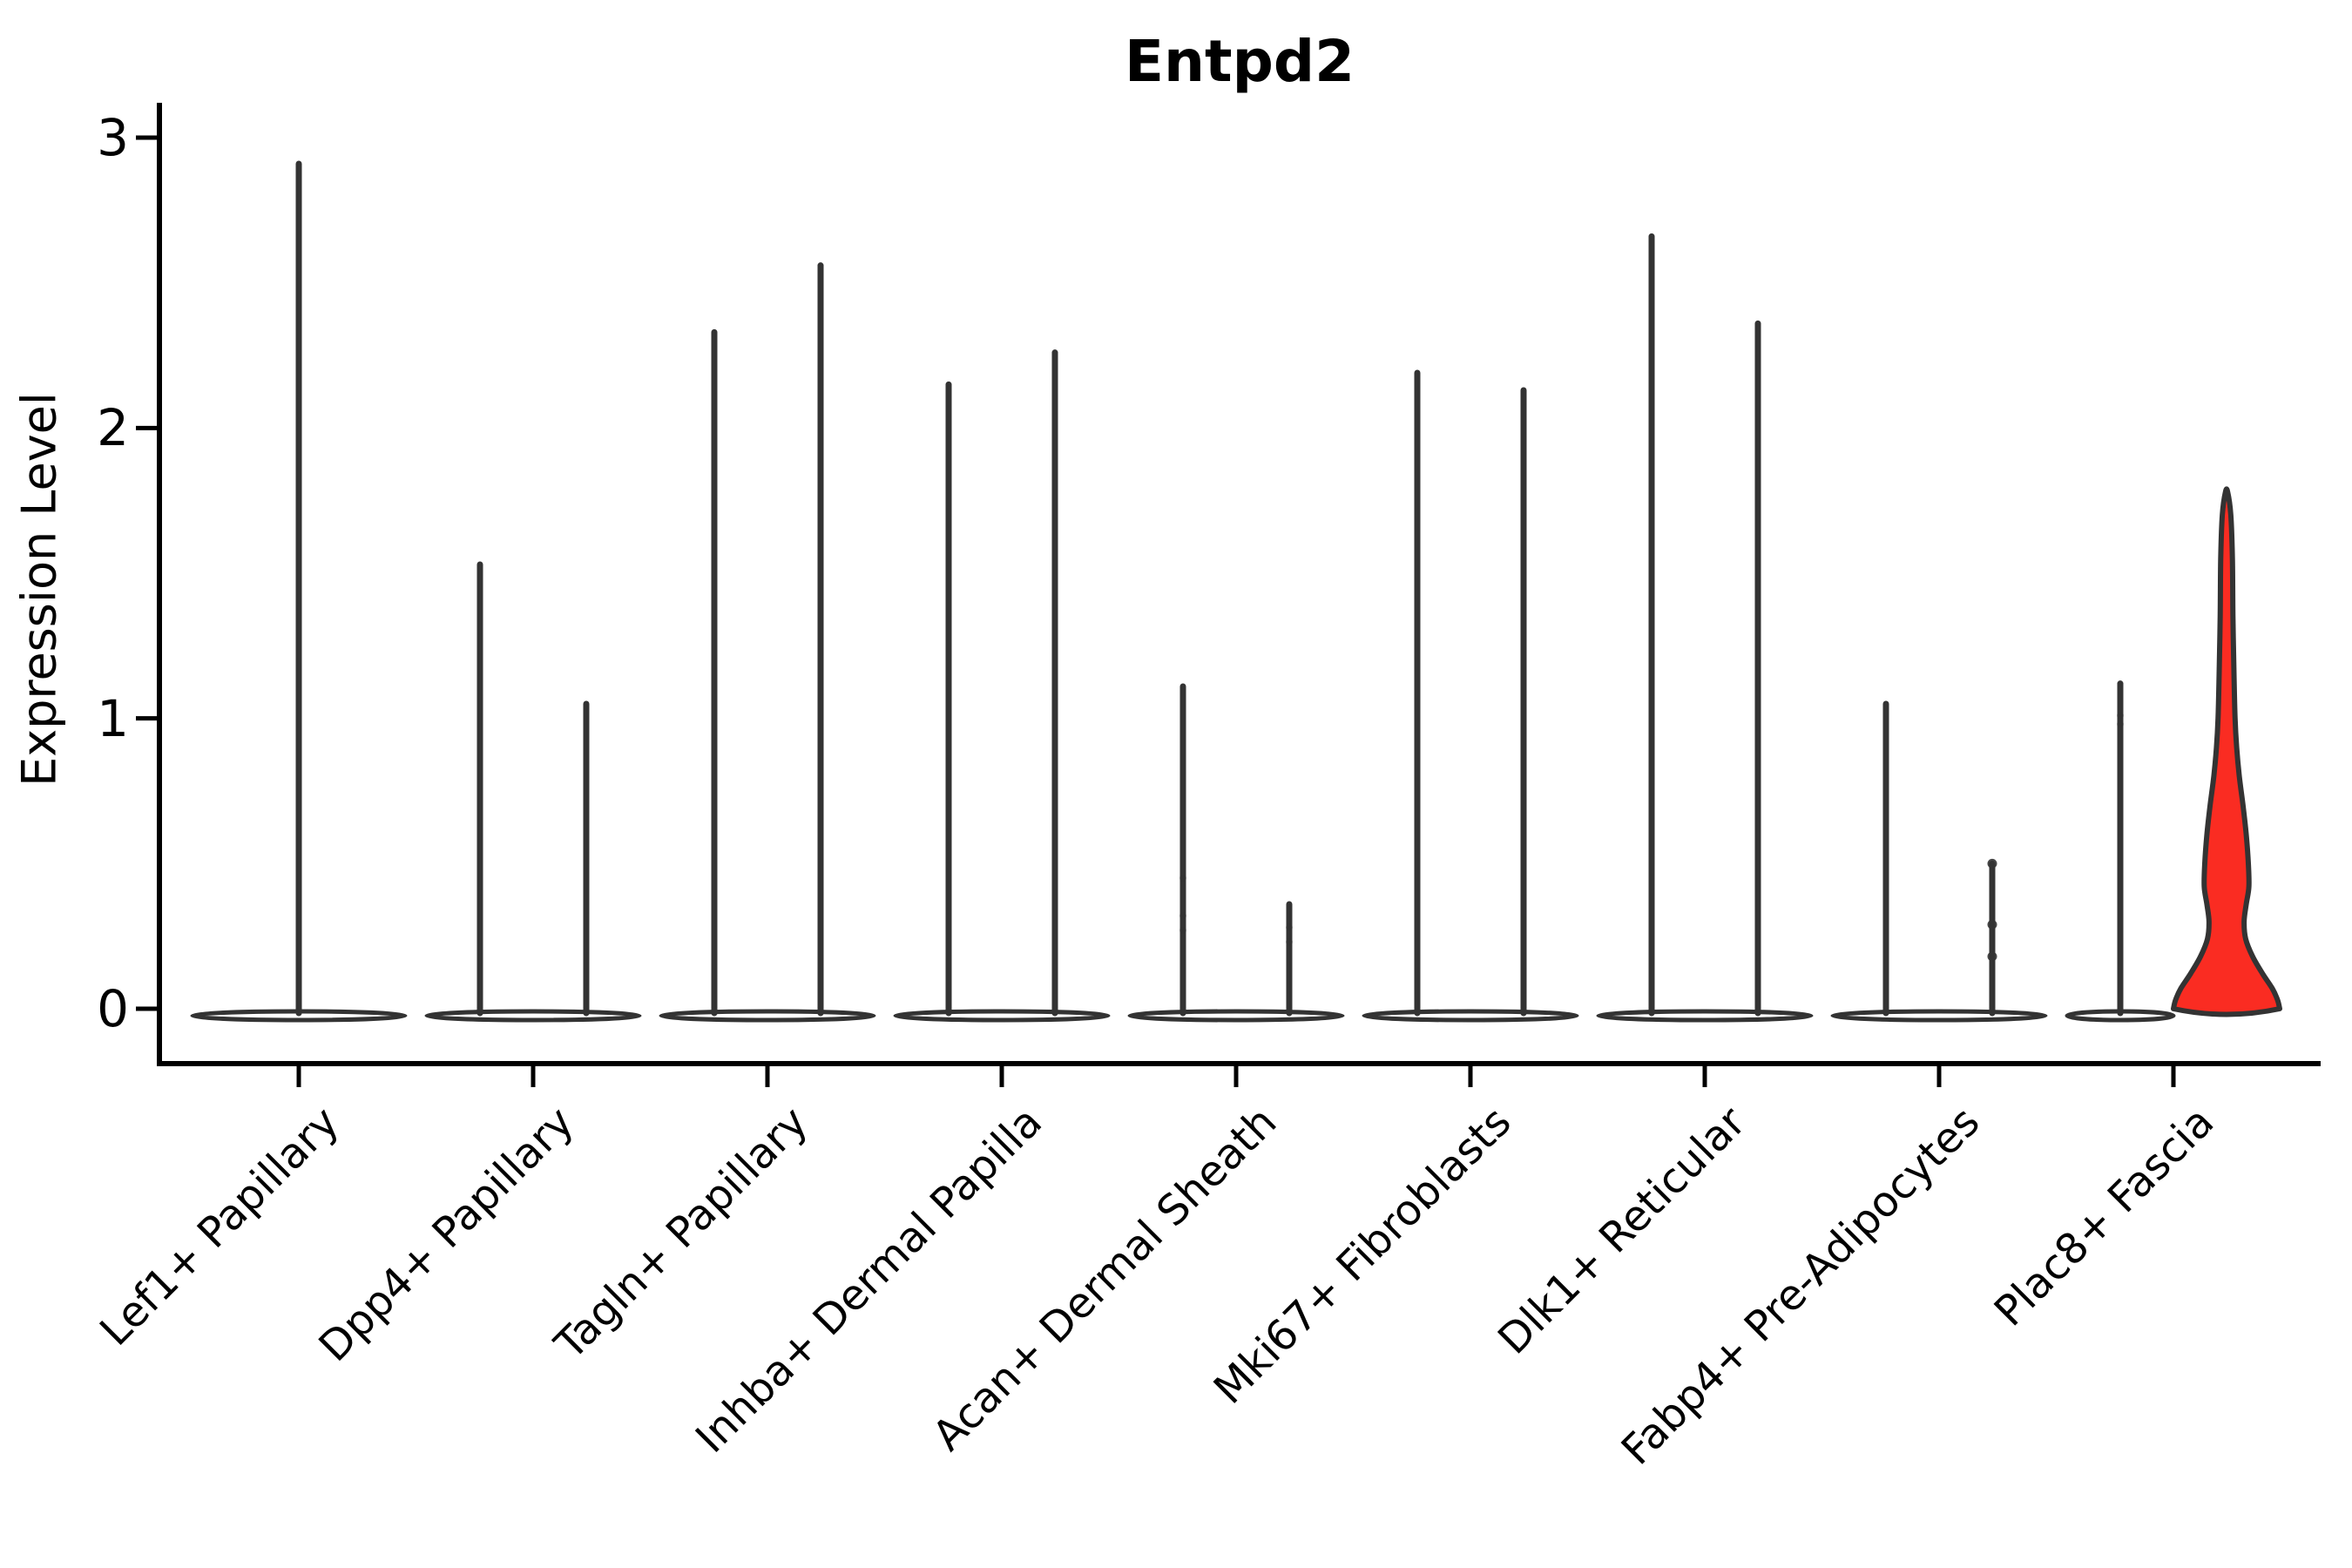 The height and width of the screenshot is (1568, 2352). What do you see at coordinates (39, 589) in the screenshot?
I see `y-axis-title: Expression Level` at bounding box center [39, 589].